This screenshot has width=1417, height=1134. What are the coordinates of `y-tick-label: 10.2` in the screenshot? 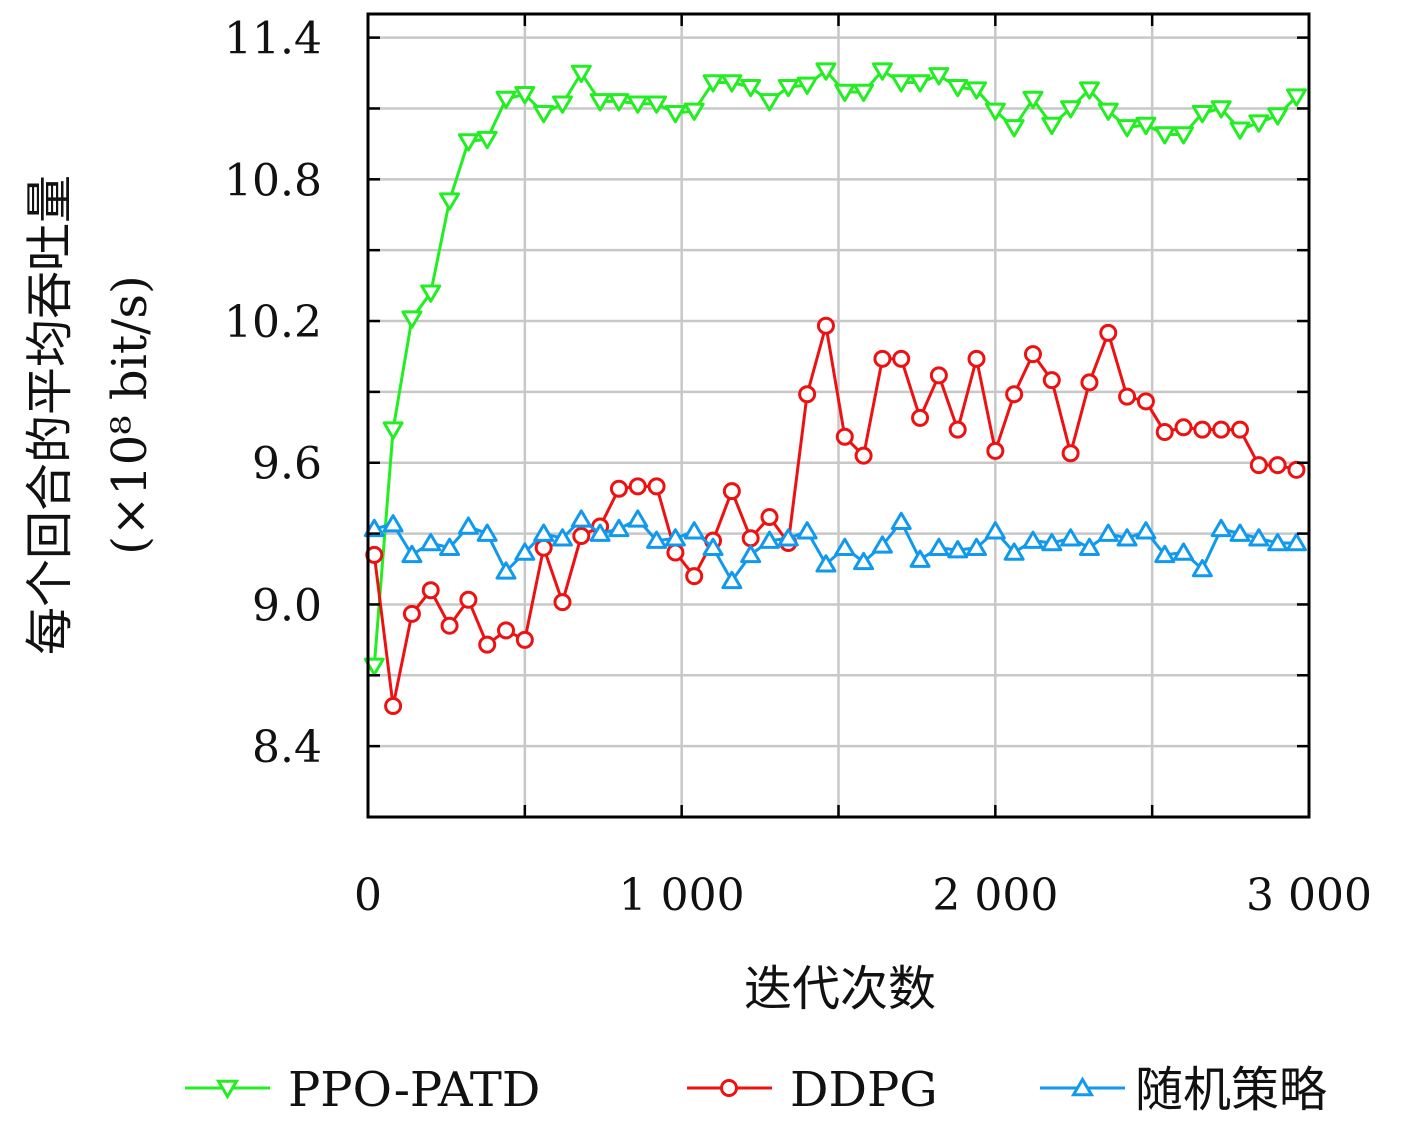 It's located at (273, 322).